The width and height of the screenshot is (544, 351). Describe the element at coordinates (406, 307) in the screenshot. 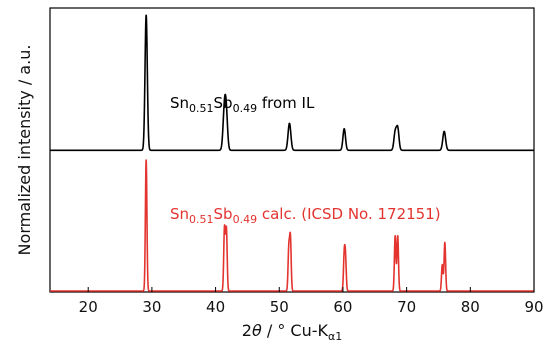

I see `x-tick-label: 70` at that location.